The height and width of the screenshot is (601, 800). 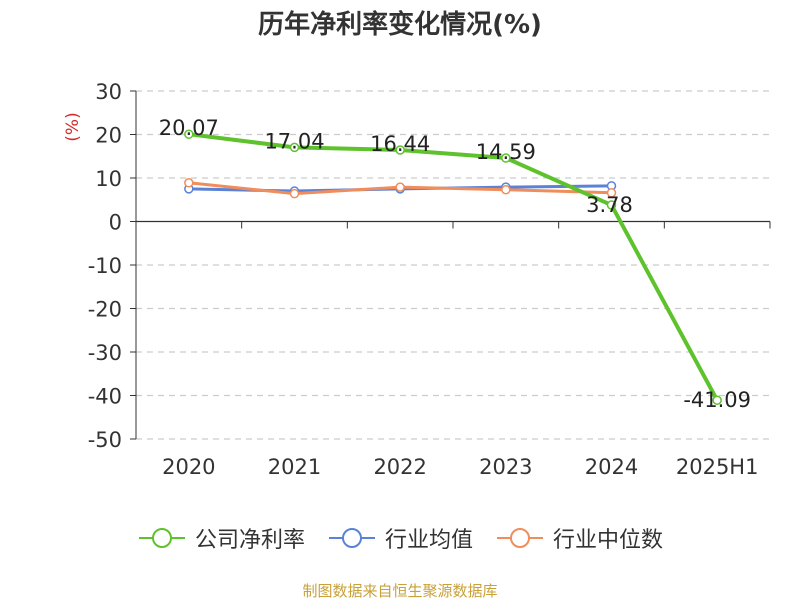 I want to click on y-tick-label: 10, so click(x=108, y=179).